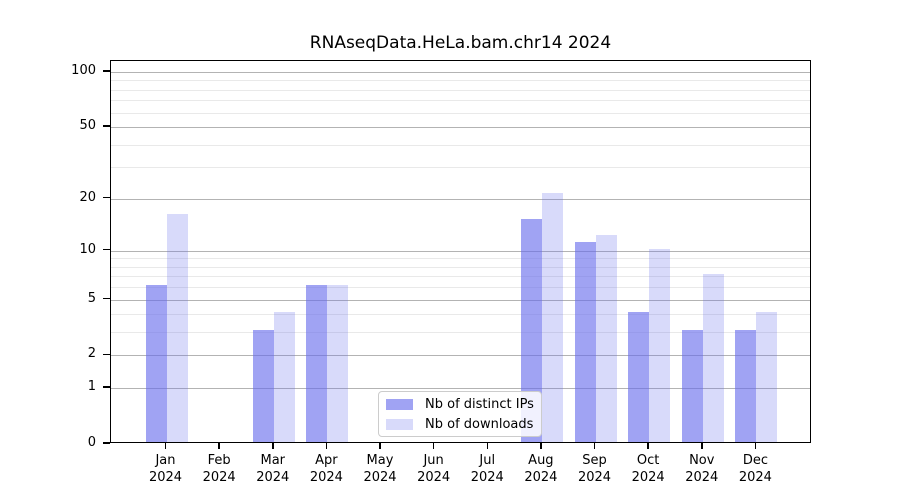  What do you see at coordinates (755, 469) in the screenshot?
I see `x-tick-label: Dec 2024` at bounding box center [755, 469].